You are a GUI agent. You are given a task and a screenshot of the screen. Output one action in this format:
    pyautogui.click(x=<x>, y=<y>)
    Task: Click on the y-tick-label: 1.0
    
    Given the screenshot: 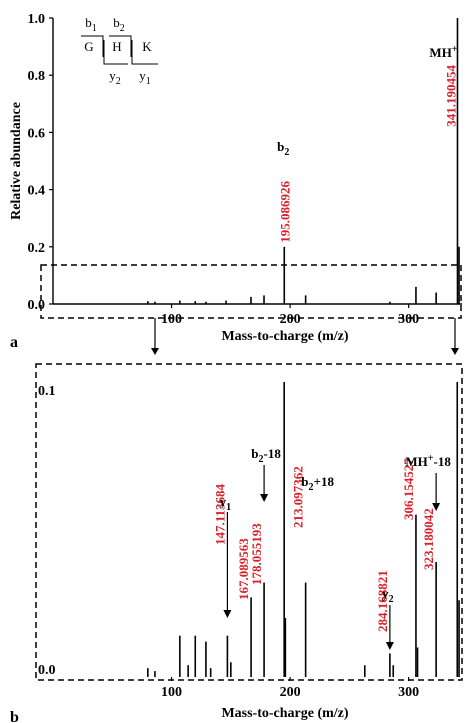 What is the action you would take?
    pyautogui.click(x=37, y=19)
    